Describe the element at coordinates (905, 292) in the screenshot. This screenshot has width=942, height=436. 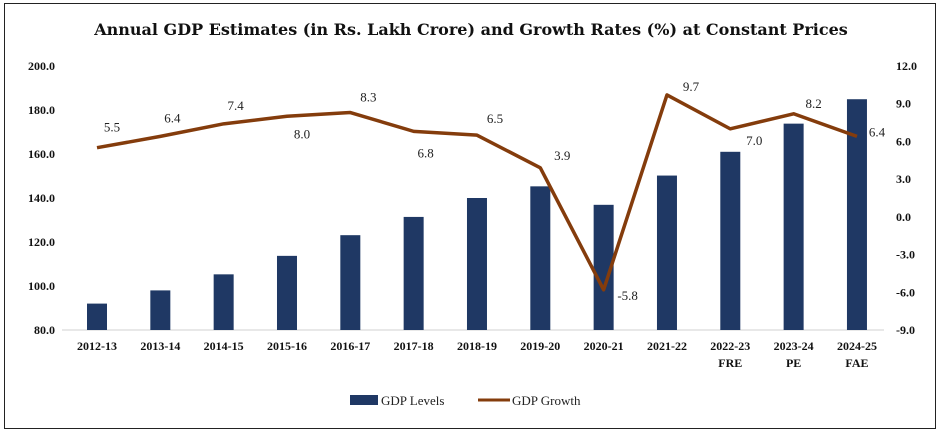
I see `y-right-tick-label: -6.0` at that location.